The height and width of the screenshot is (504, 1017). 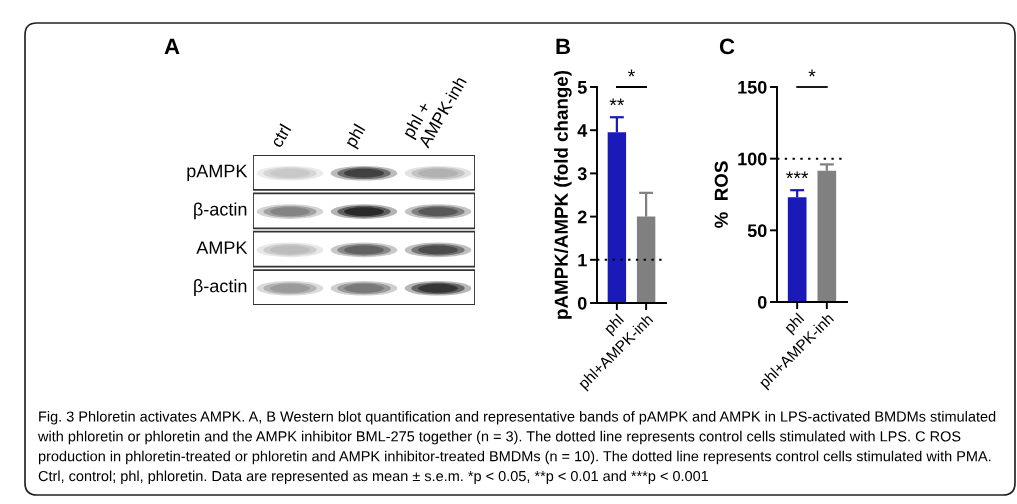 What do you see at coordinates (516, 448) in the screenshot?
I see `caption: Fig. 3 Phloretin activates AMPK. A, B Western blot quantification and representative bands of pAMPK and AMPK in LPS-activated BMDMs stimulated with phloretin or phloretin and the AMPK inhibitor BML-275 together (n = 3). The dotted line represents control cells stimulated with LPS. C ROS production in phloretin-treated or phloretin and AMPK inhibitor-treated BMDMs (n = 10). The dotted line represents control cells stimulated with PMA. Ctrl, control; phl, phloretin. Data are represented as mean ± s.e.m. *p < 0.05, **p < 0.01 and ***p < 0.001` at bounding box center [516, 448].